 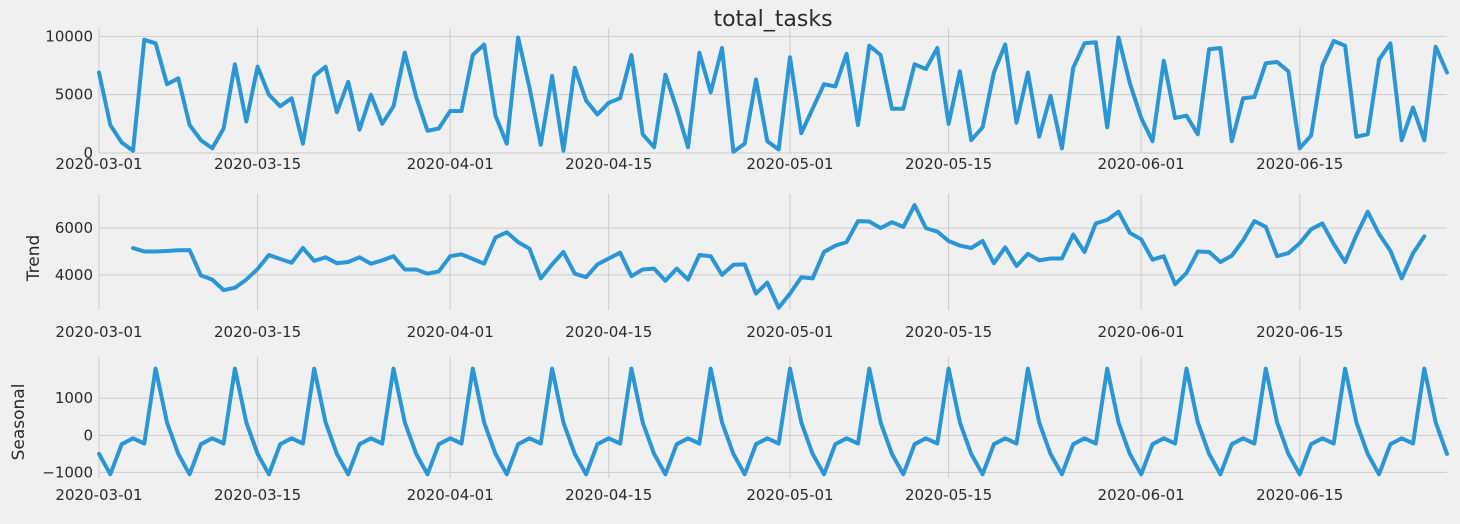 What do you see at coordinates (74, 398) in the screenshot?
I see `y-tick-label: 1000` at bounding box center [74, 398].